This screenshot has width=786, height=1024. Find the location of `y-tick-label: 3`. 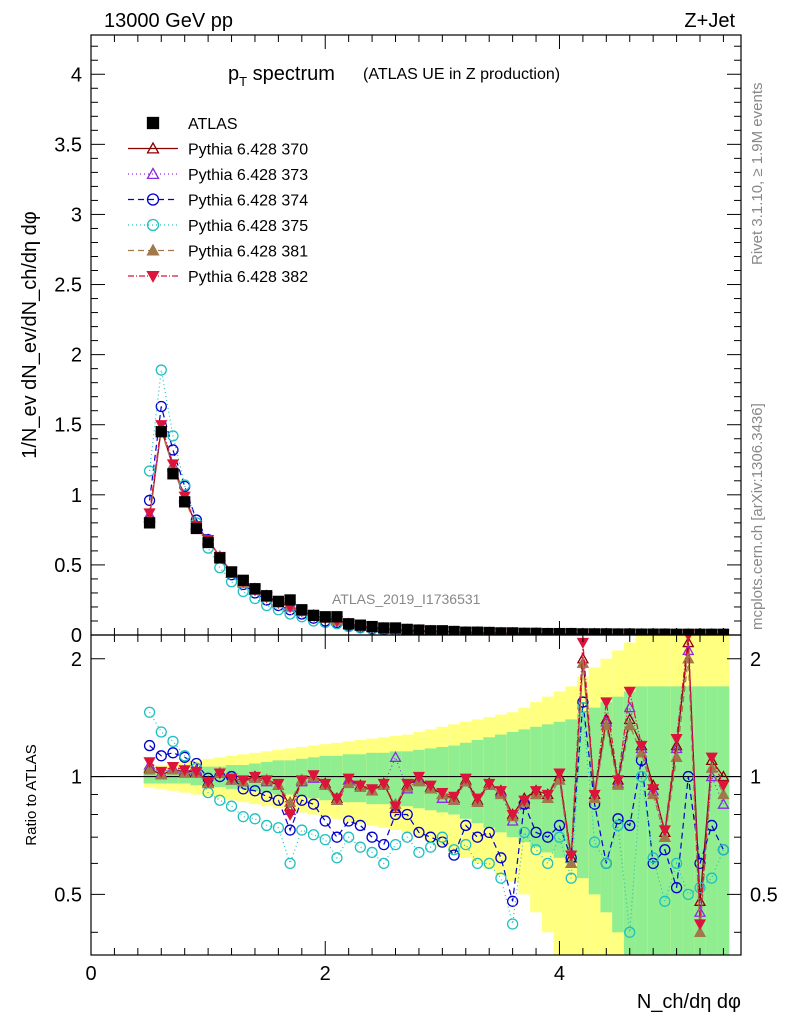

y-tick-label: 3 is located at coordinates (76, 215).